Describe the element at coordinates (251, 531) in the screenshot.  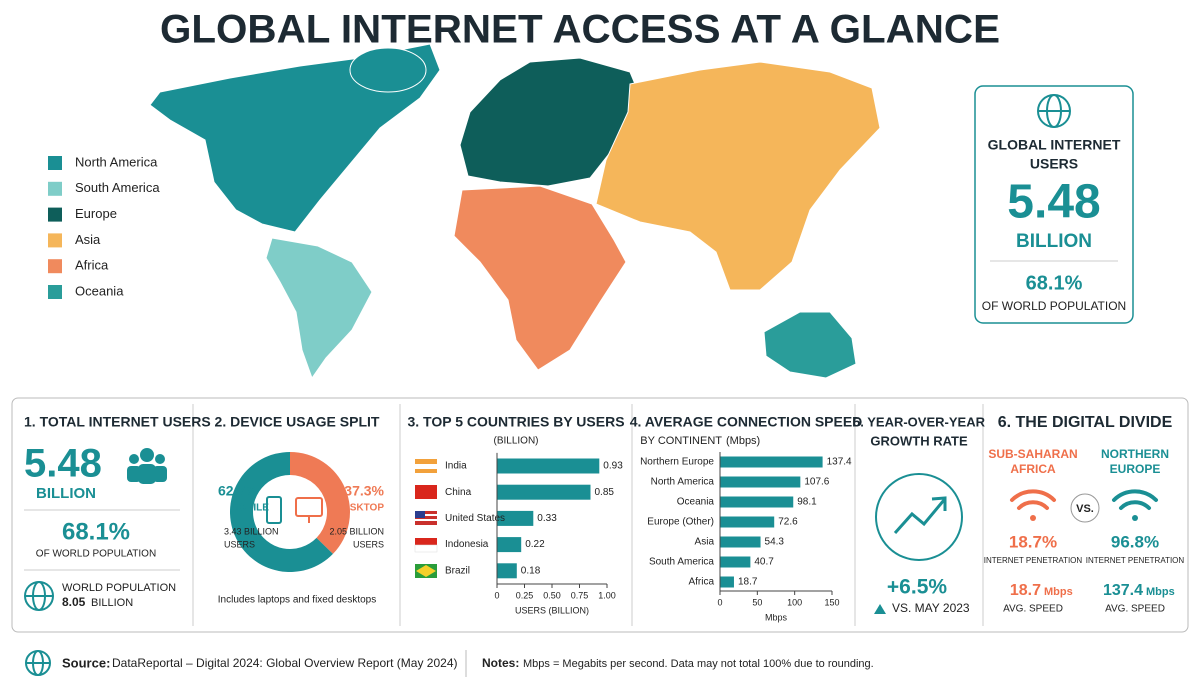
I see `segment-sublabel: 3.43 BILLION` at that location.